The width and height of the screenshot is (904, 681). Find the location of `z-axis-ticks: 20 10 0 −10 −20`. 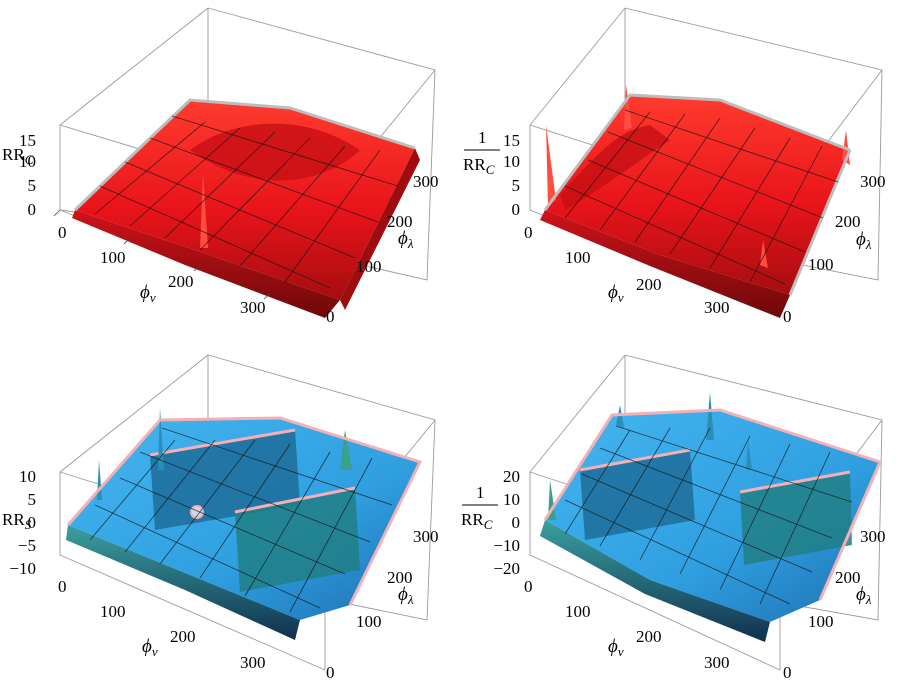

z-axis-ticks: 20 10 0 −10 −20 is located at coordinates (506, 522).